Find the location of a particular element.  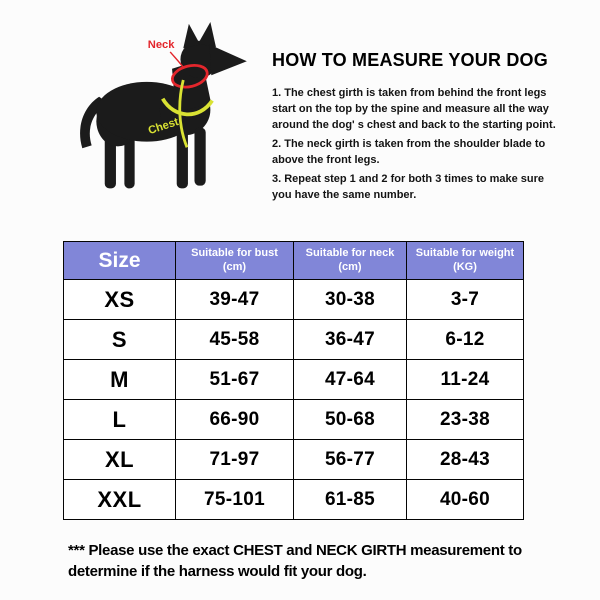

column-header-bust-label: Suitable for bust is located at coordinates (234, 252).